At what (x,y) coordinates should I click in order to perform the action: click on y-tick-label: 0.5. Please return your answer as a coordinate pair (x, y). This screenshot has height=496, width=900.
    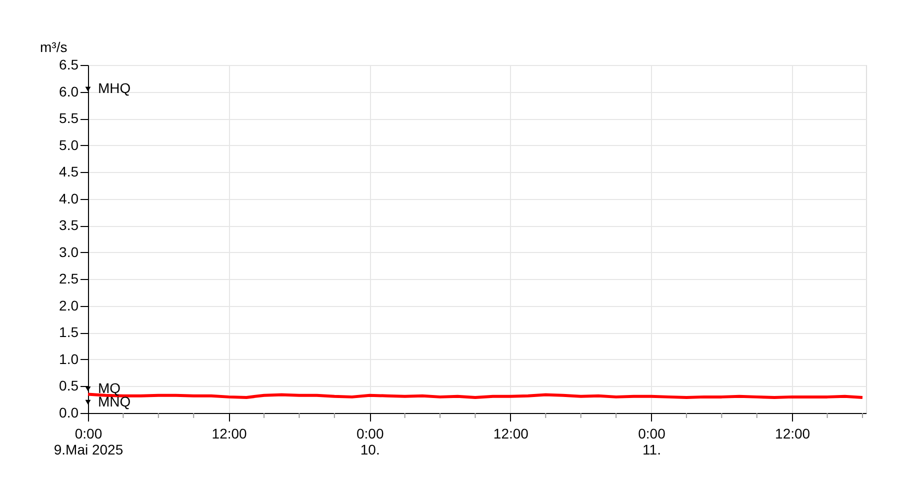
    Looking at the image, I should click on (69, 386).